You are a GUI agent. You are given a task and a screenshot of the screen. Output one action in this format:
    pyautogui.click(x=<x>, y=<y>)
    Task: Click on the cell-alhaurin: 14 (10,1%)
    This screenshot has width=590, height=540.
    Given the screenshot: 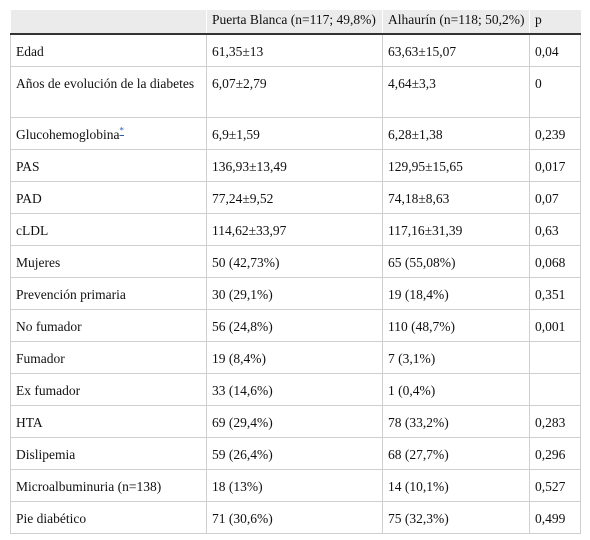 What is the action you would take?
    pyautogui.click(x=456, y=485)
    